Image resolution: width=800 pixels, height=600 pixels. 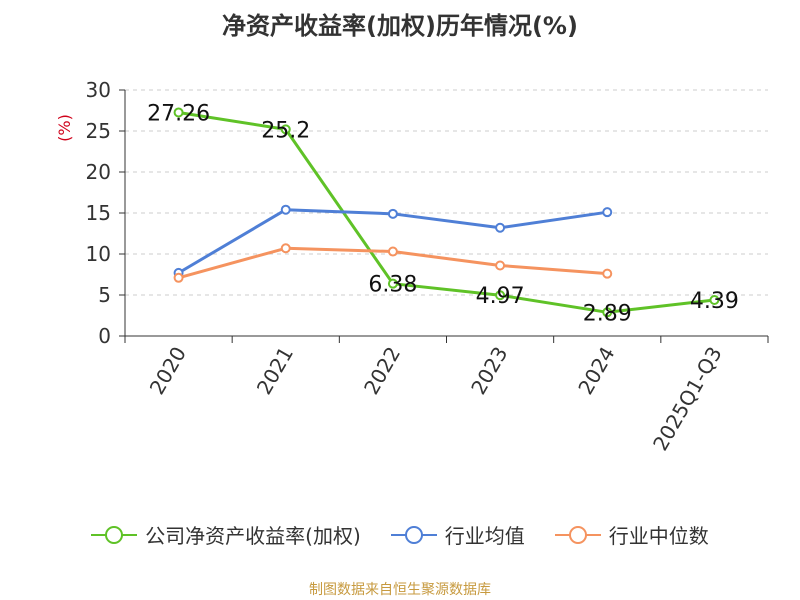 I want to click on data-label: 25.2, so click(x=285, y=130).